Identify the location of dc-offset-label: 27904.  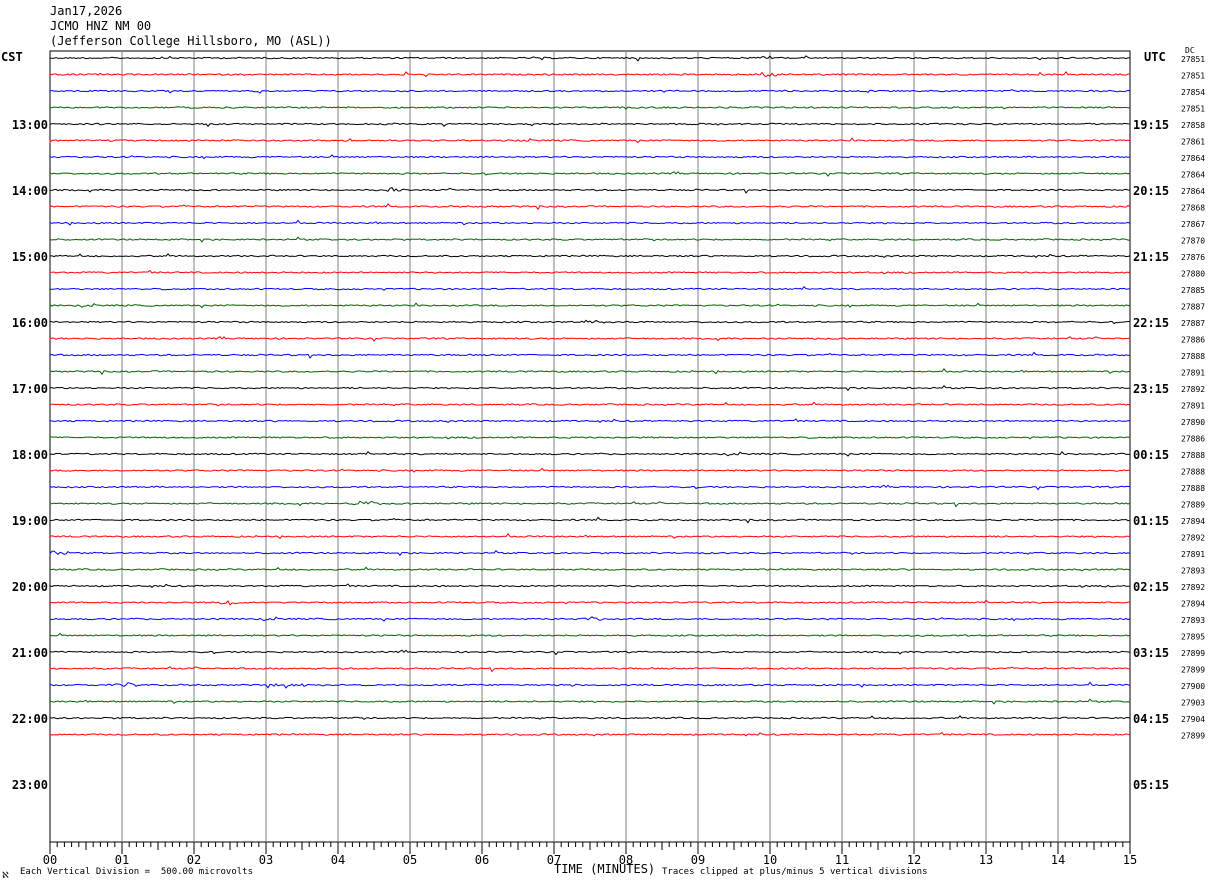
(1193, 719).